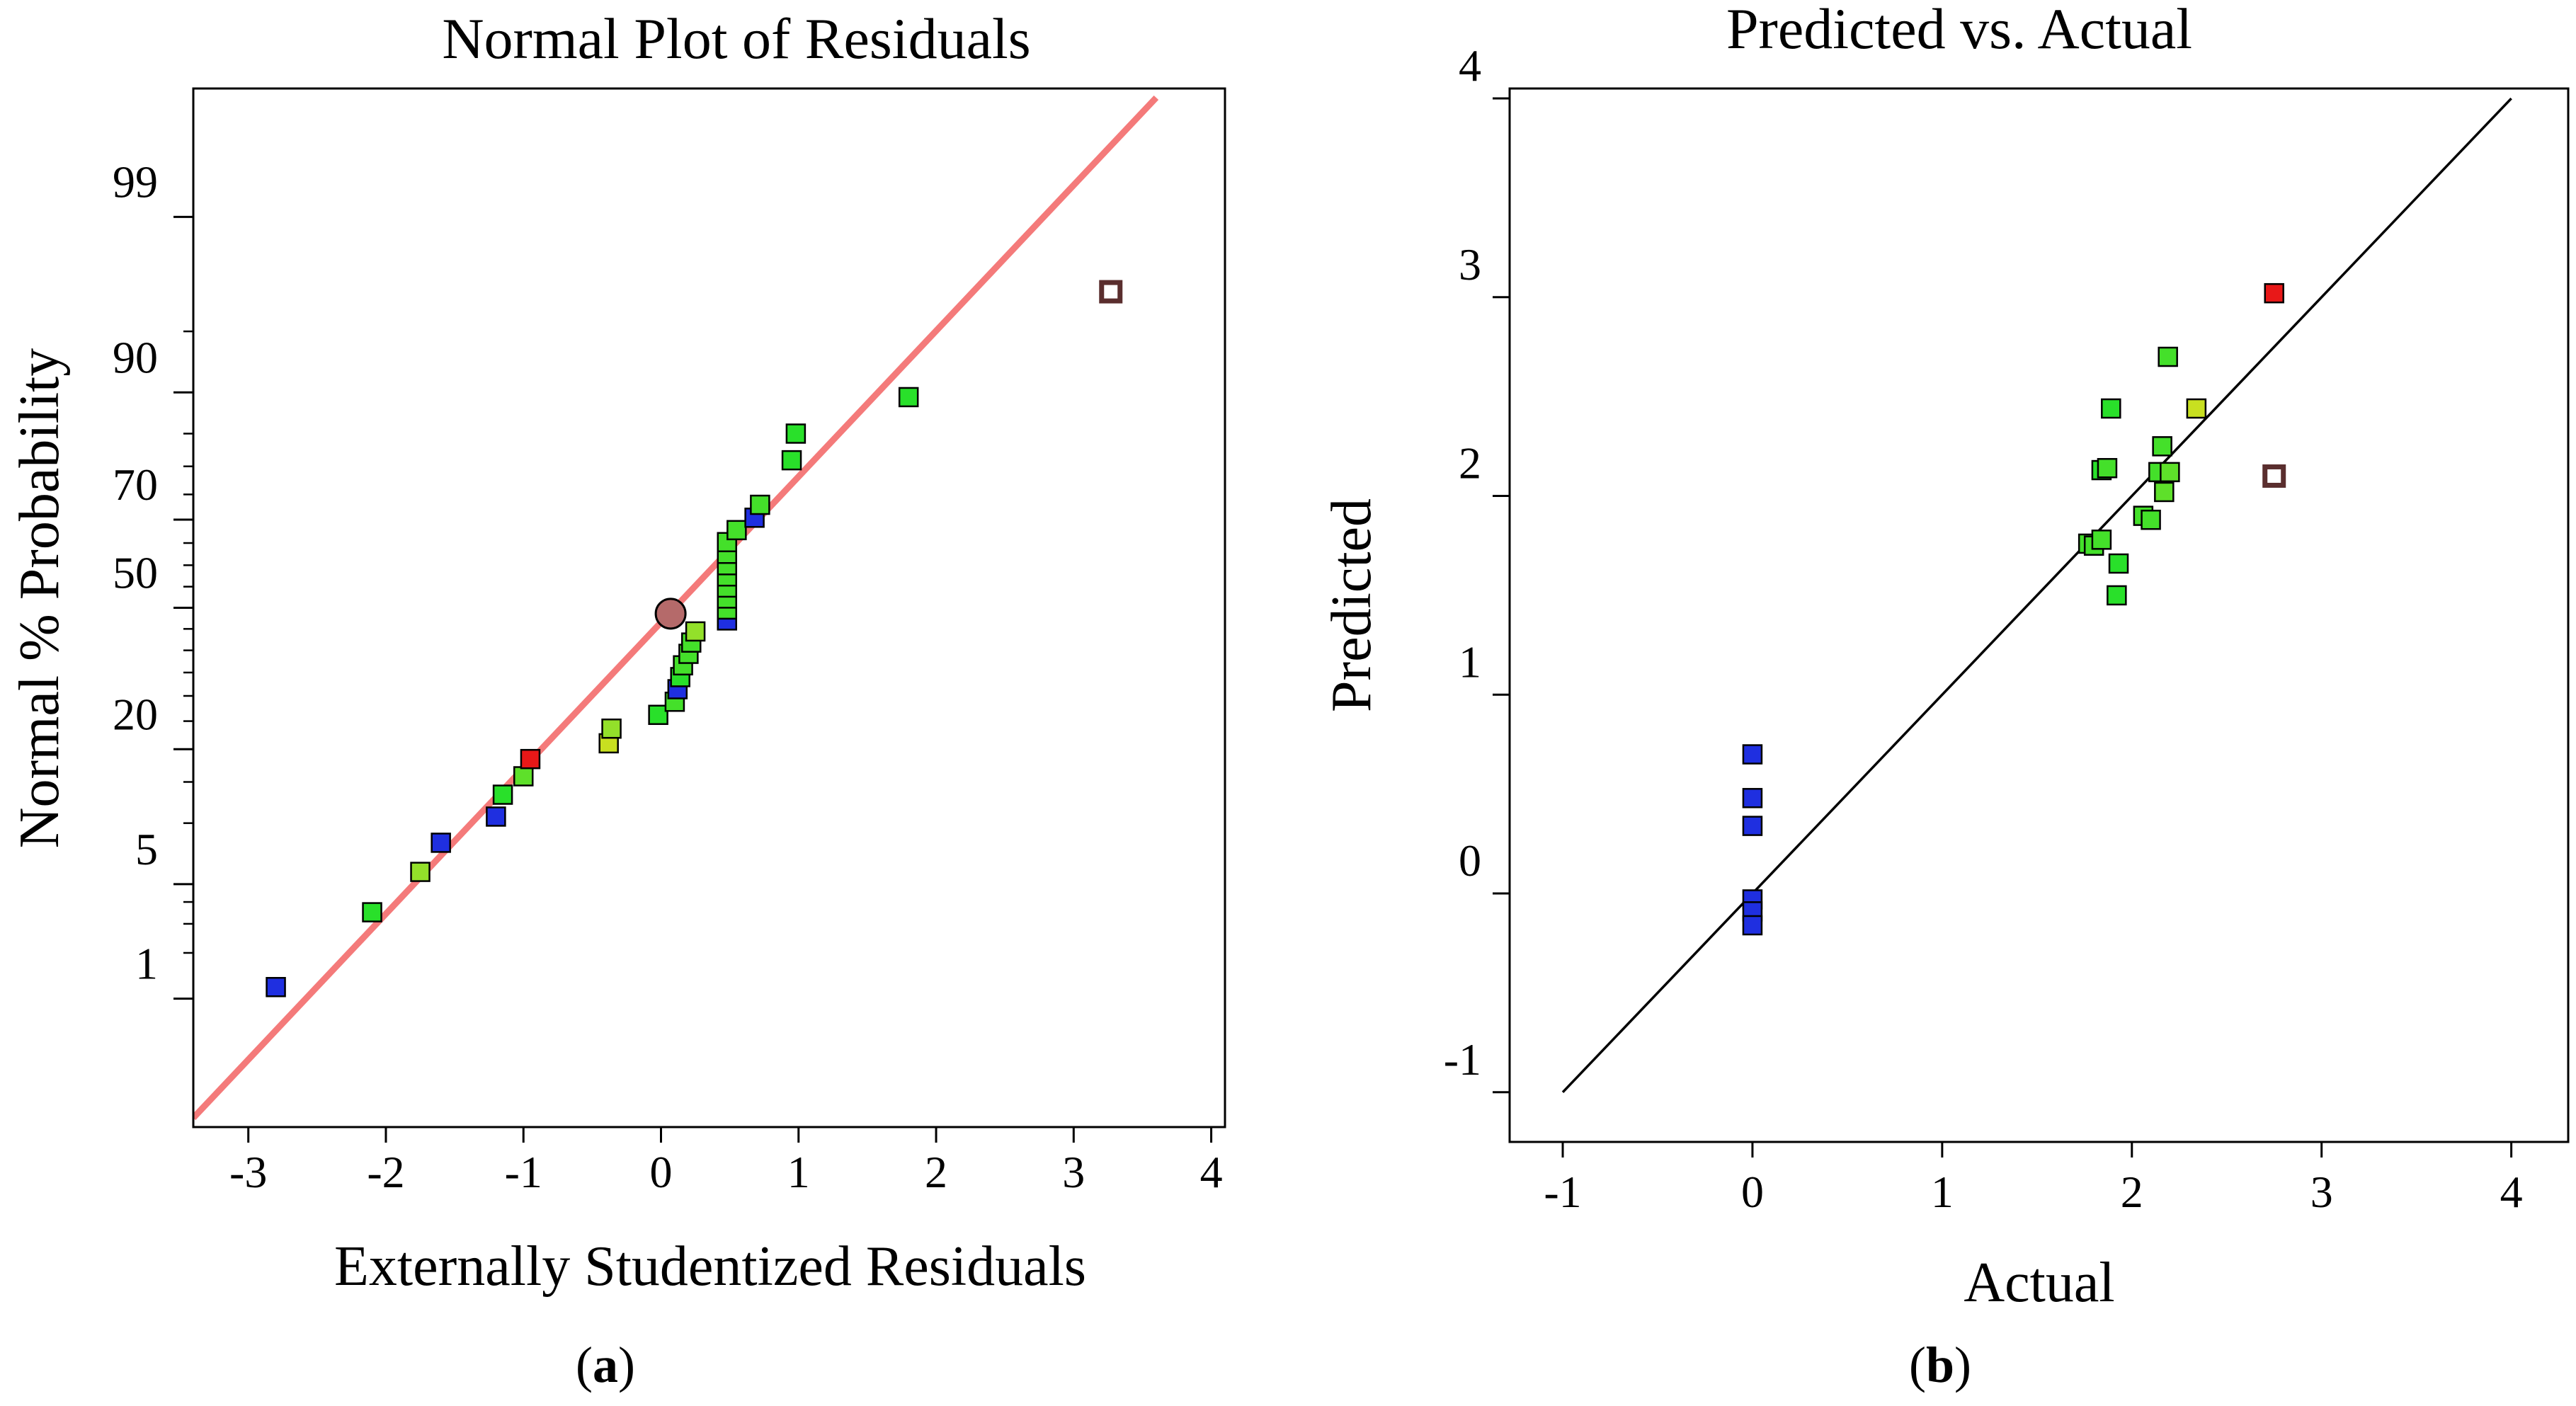 This screenshot has height=1406, width=2576. Describe the element at coordinates (248, 1172) in the screenshot. I see `x-tick-label: -3` at that location.